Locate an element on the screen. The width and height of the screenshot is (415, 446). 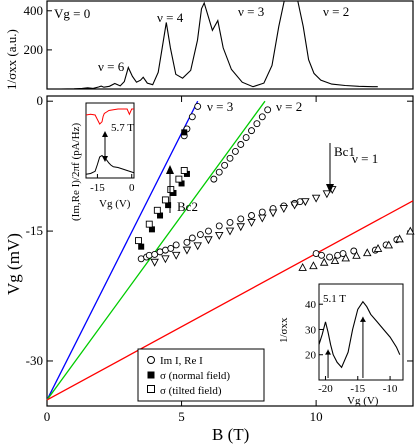
legend-marker-open-square is located at coordinates (151, 389).